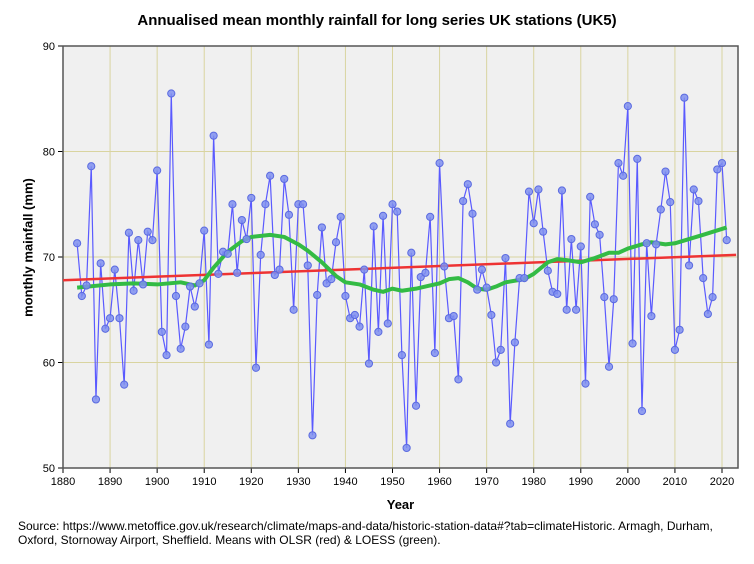 The width and height of the screenshot is (754, 564). What do you see at coordinates (251, 482) in the screenshot?
I see `x-tick-label: 1920` at bounding box center [251, 482].